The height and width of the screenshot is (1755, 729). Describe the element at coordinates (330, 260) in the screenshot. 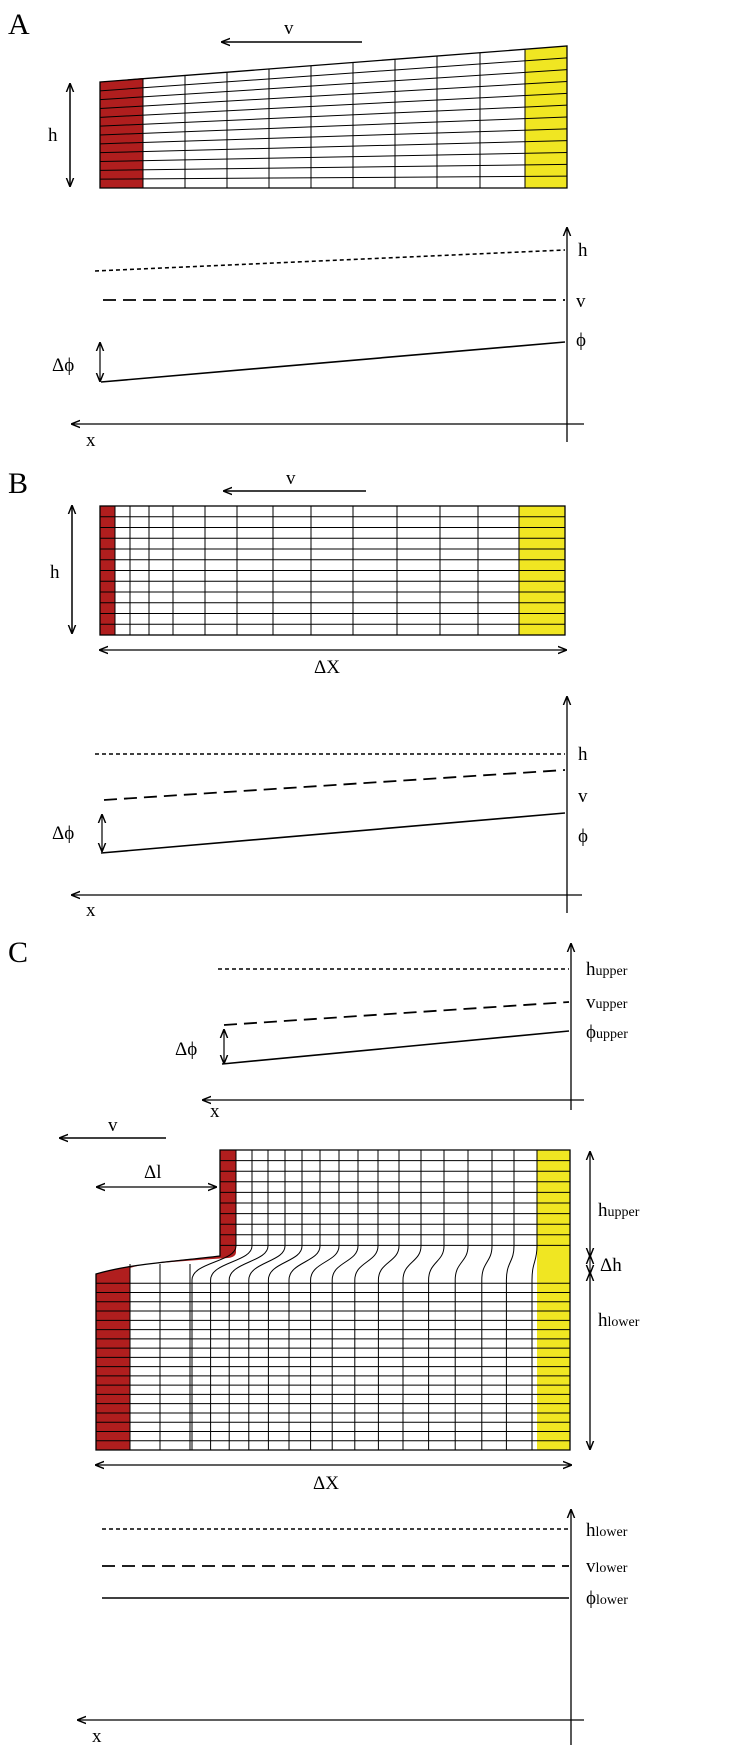

I see `h-line` at that location.